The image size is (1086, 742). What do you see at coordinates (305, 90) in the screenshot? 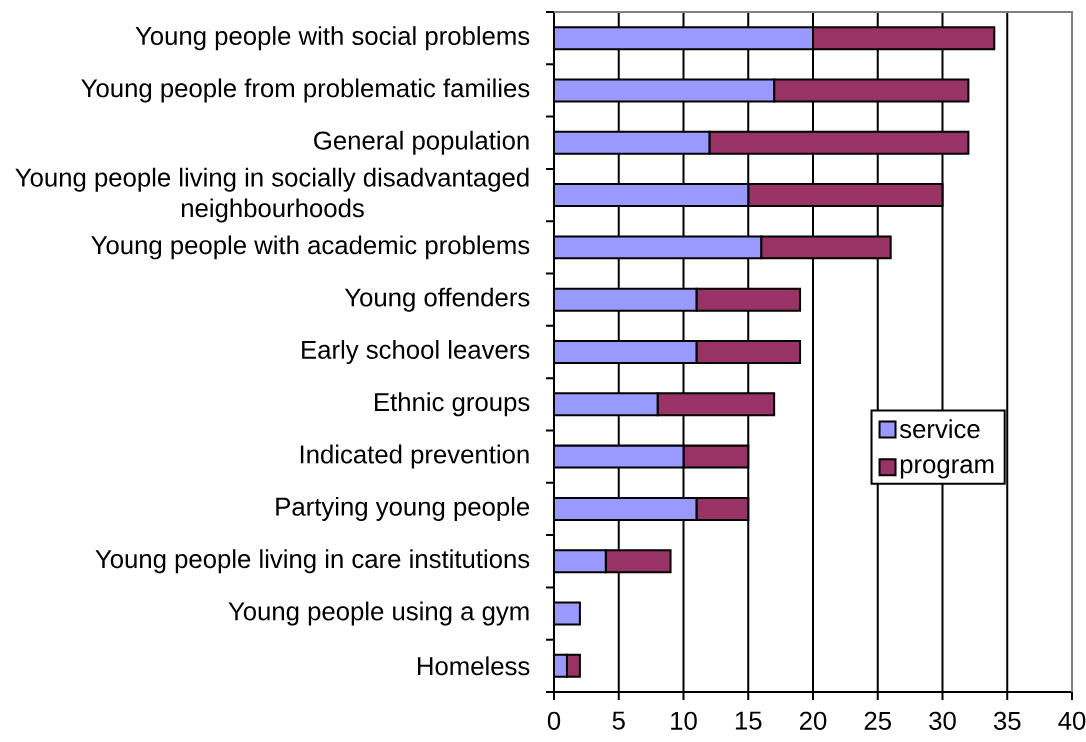
I see `y-tick-label: Young people from problematic families` at bounding box center [305, 90].